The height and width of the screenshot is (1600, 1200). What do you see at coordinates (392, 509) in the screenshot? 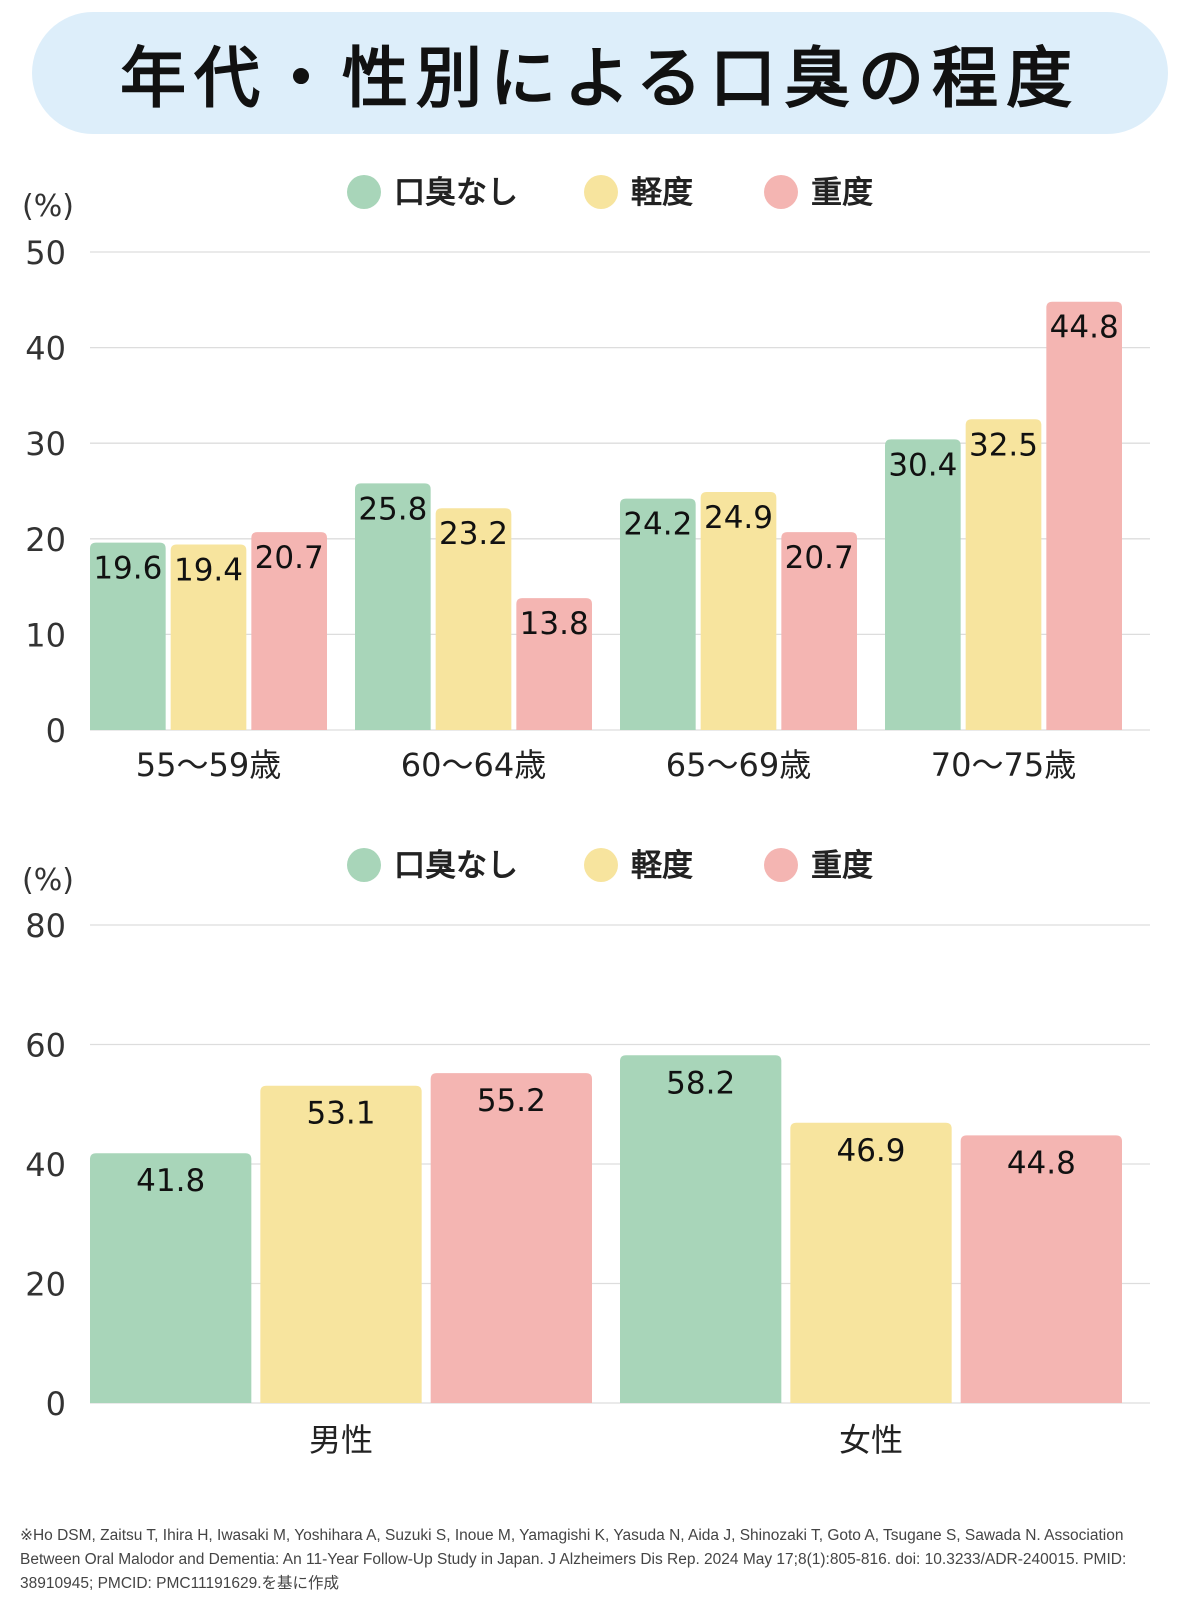
I see `data-label: 25.8` at bounding box center [392, 509].